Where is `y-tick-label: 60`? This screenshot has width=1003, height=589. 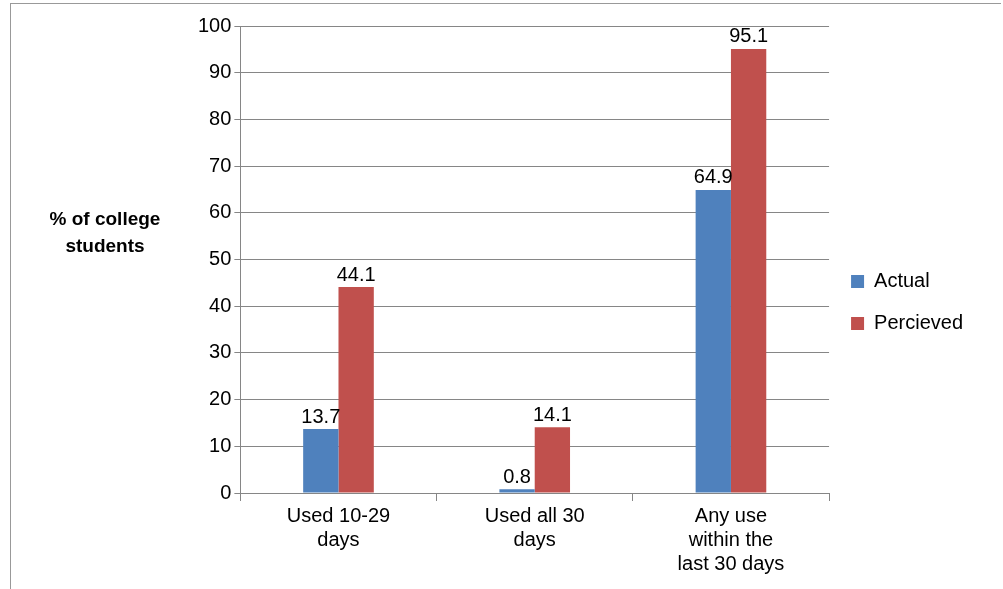 y-tick-label: 60 is located at coordinates (220, 211).